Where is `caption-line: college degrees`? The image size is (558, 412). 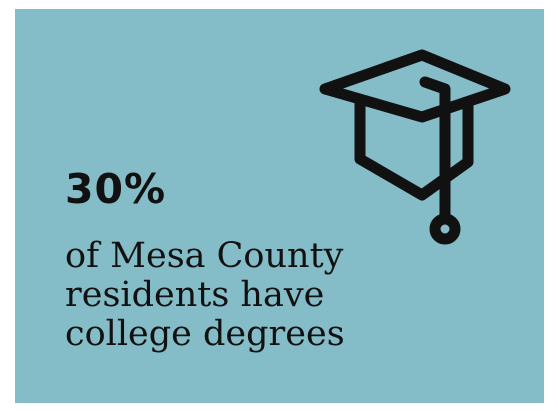
caption-line: college degrees is located at coordinates (205, 334).